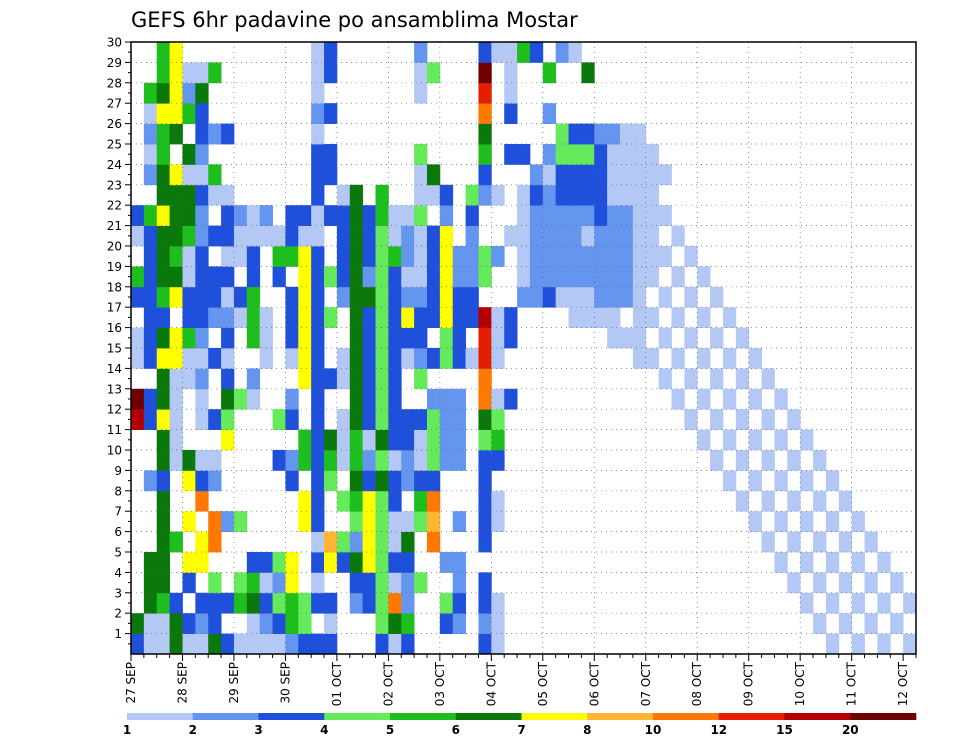  What do you see at coordinates (337, 683) in the screenshot?
I see `x-tick-label: 01 OCT` at bounding box center [337, 683].